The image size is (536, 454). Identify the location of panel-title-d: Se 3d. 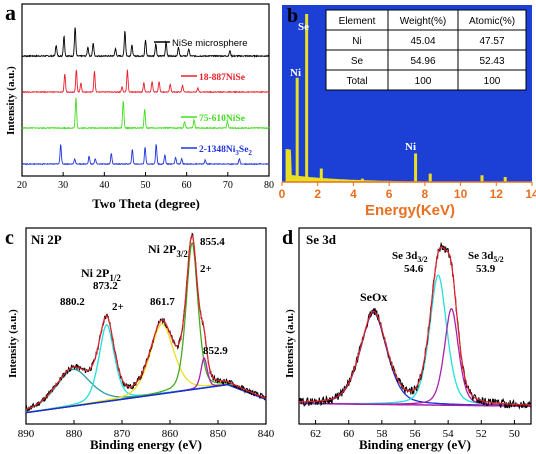
(321, 239).